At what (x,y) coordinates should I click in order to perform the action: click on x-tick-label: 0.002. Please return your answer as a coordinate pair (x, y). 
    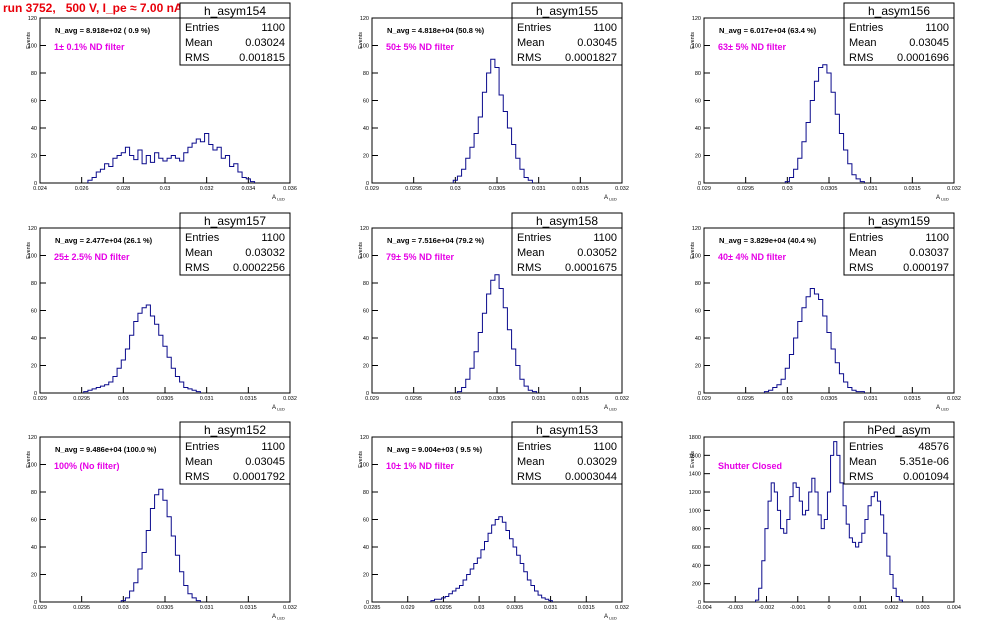
    Looking at the image, I should click on (892, 608).